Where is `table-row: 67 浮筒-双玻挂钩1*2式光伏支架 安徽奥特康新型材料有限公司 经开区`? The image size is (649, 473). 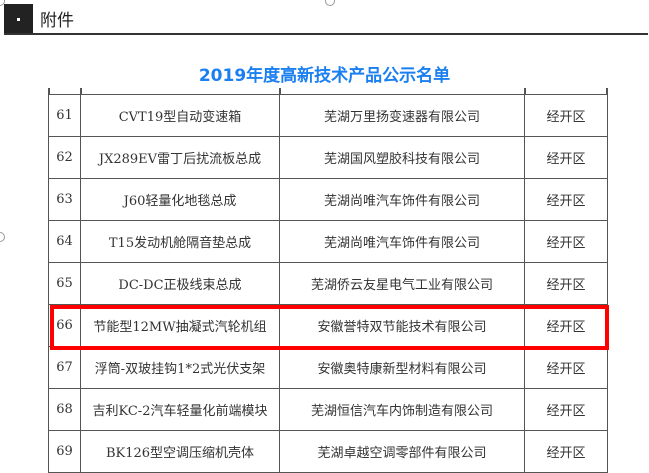
table-row: 67 浮筒-双玻挂钩1*2式光伏支架 安徽奥特康新型材料有限公司 经开区 is located at coordinates (328, 367).